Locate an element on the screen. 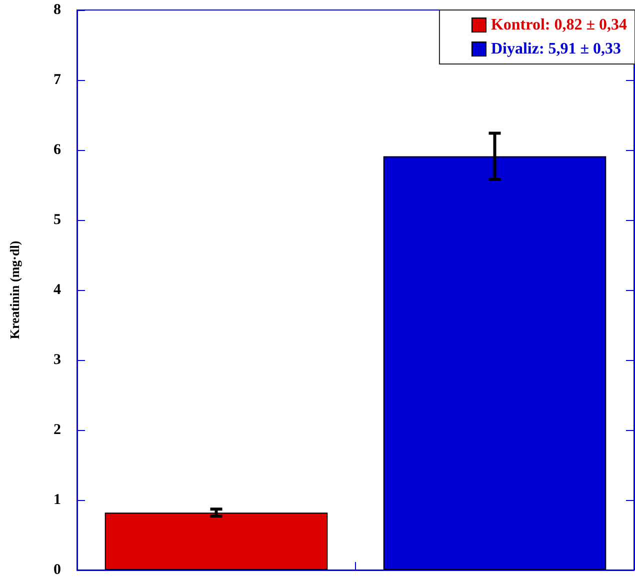  y-tick-label: 3 is located at coordinates (57, 360).